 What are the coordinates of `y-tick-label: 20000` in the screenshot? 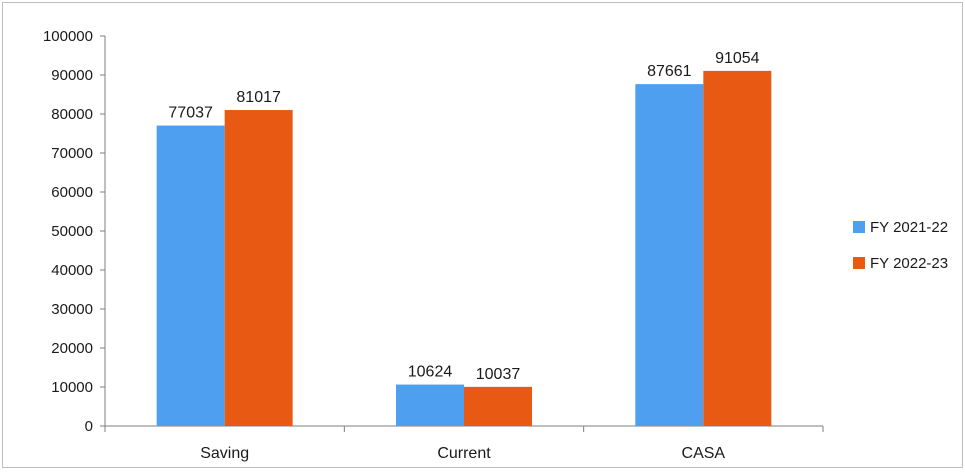 It's located at (72, 348).